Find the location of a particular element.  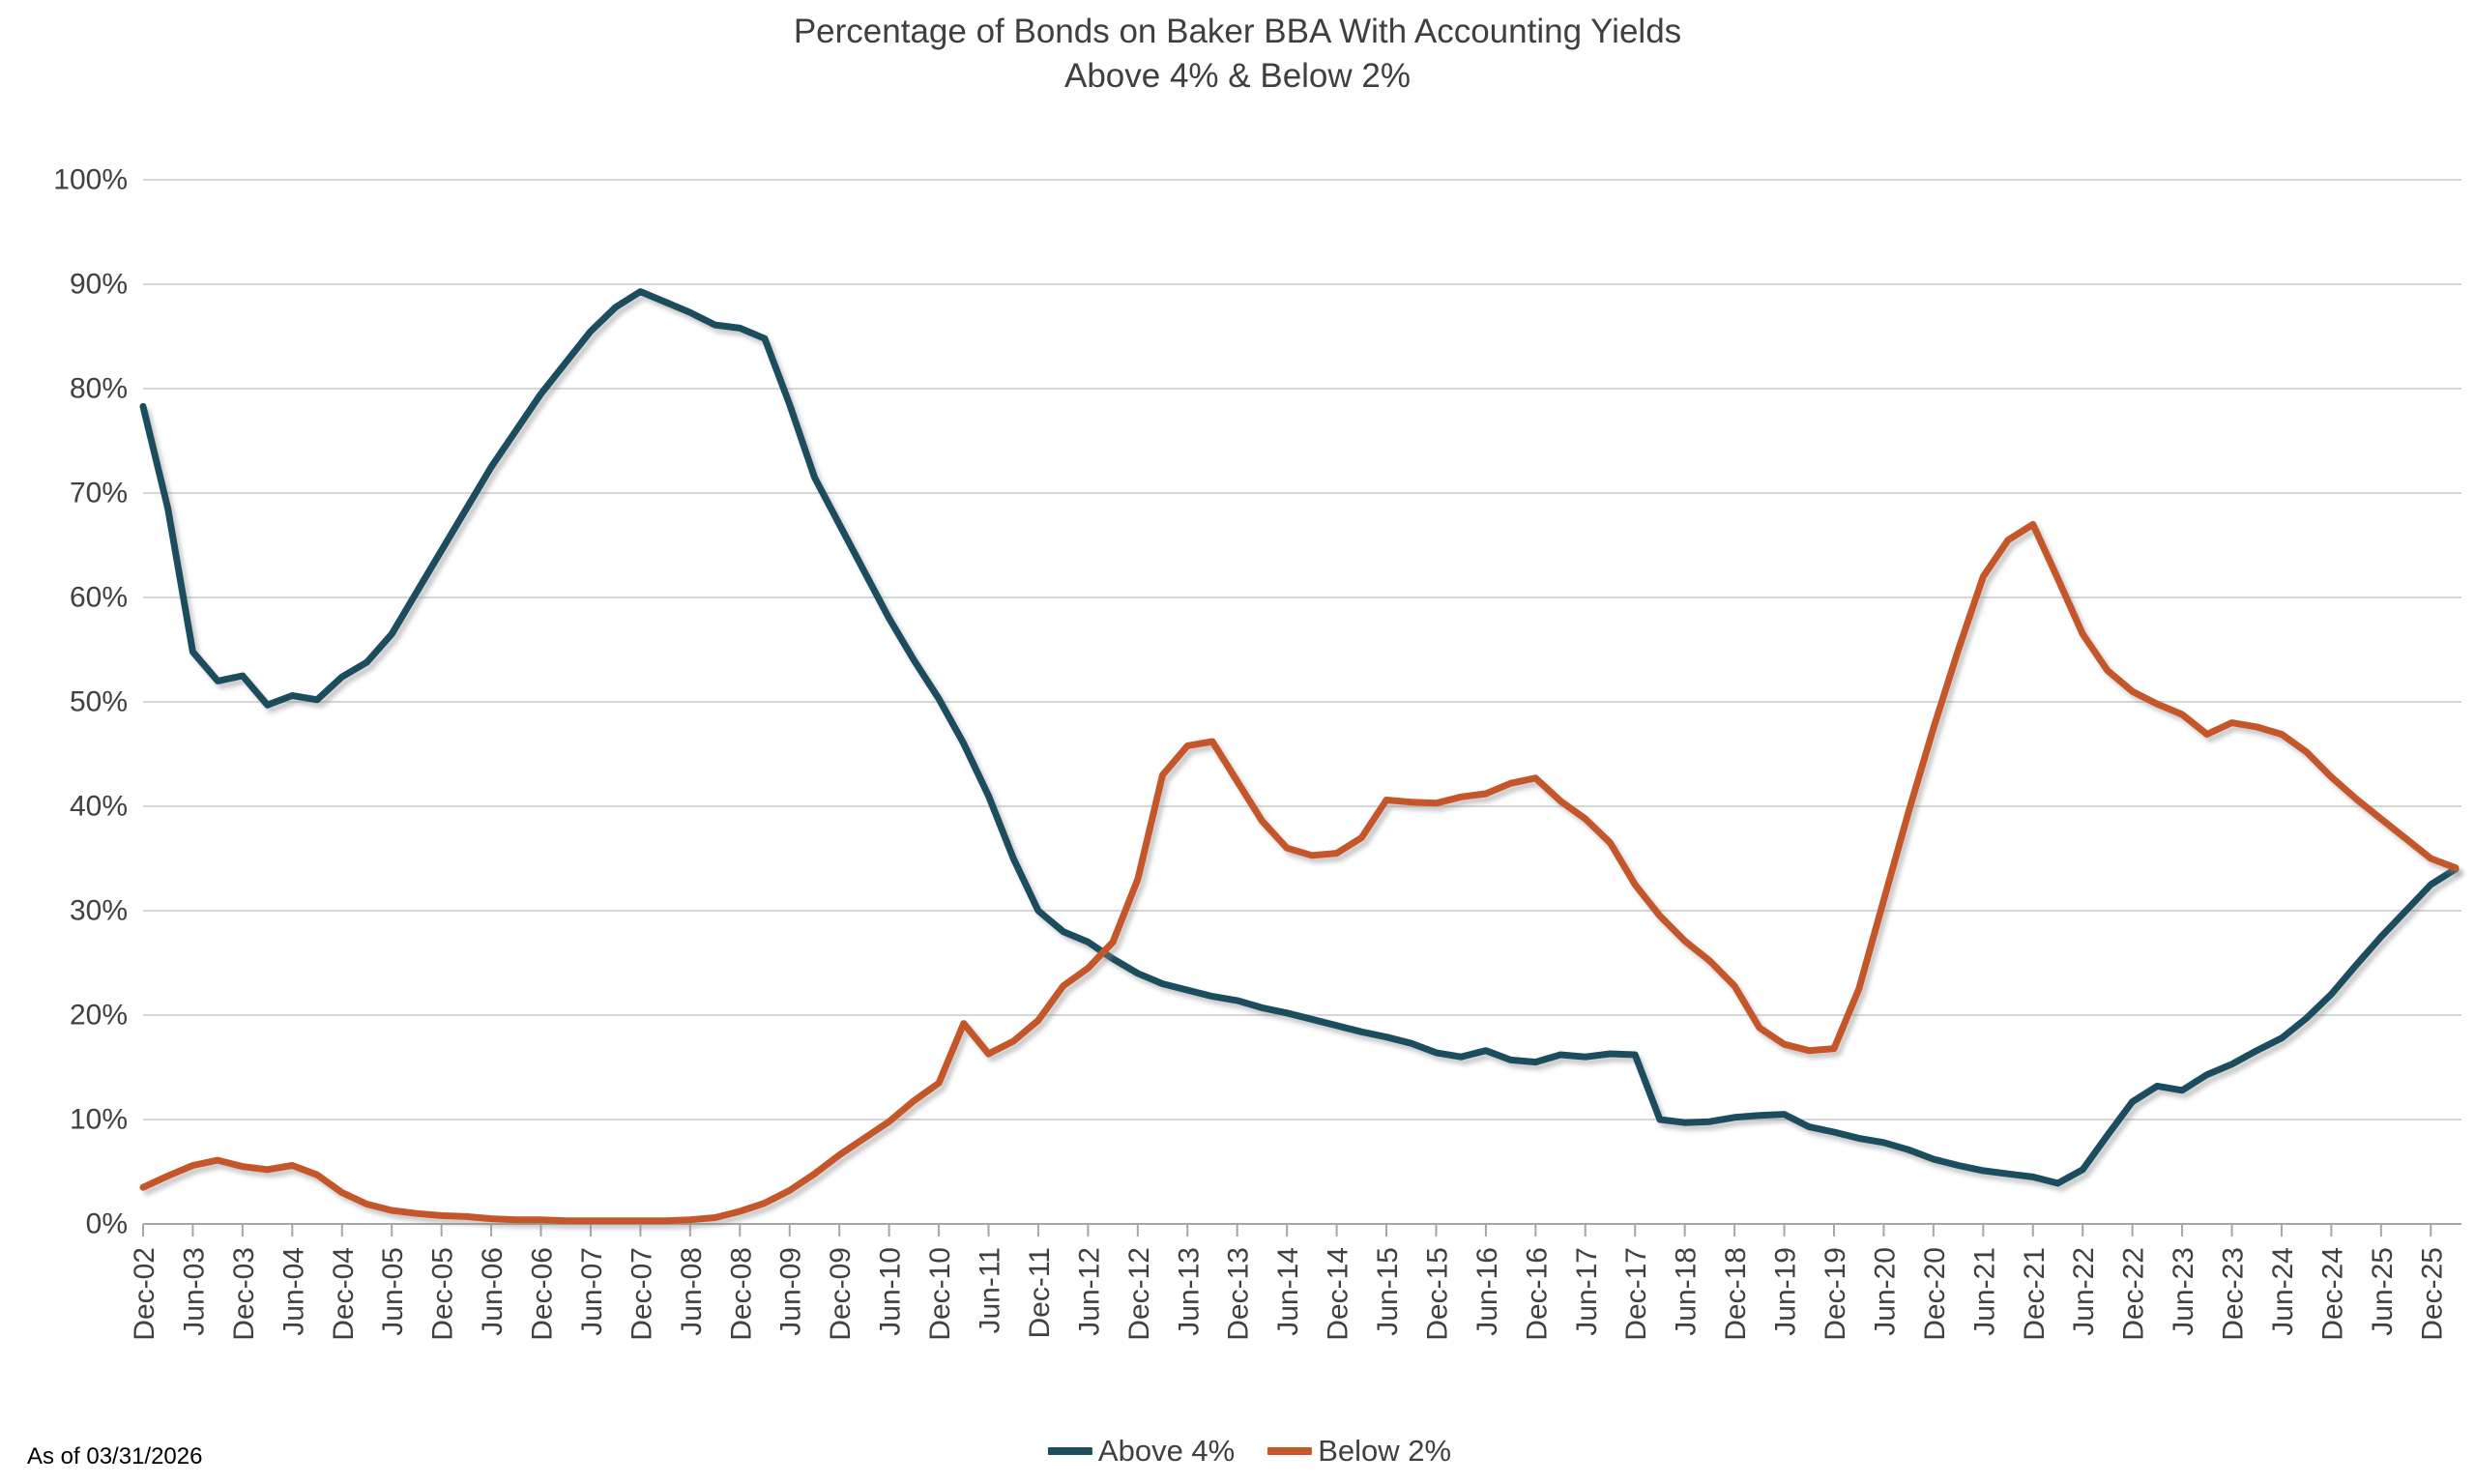

x-tick-label-Dec-07: Dec-07 is located at coordinates (641, 1294).